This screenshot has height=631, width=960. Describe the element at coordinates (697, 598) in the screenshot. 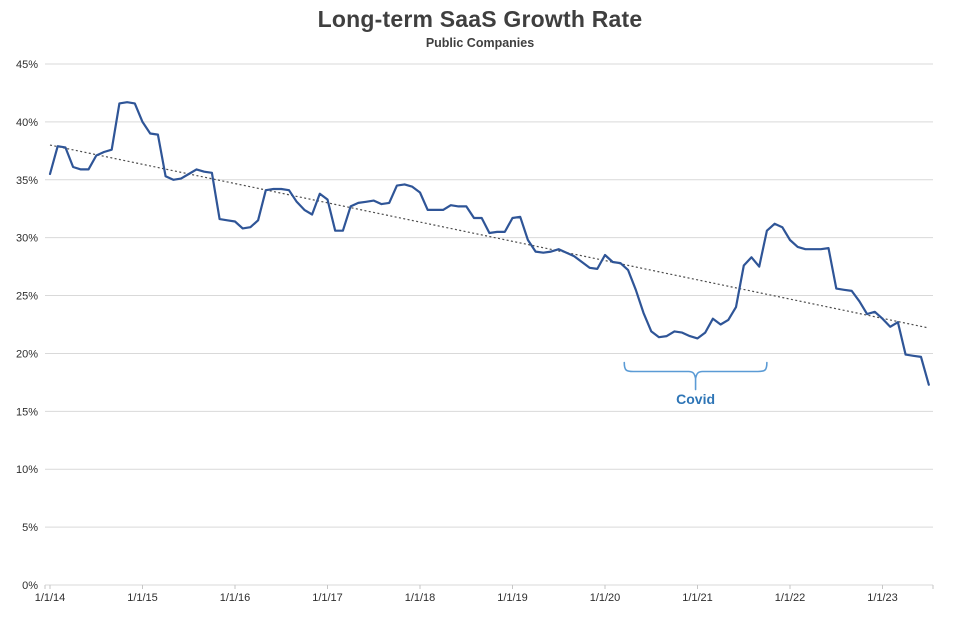

I see `x-tick-label: 1/1/21` at that location.